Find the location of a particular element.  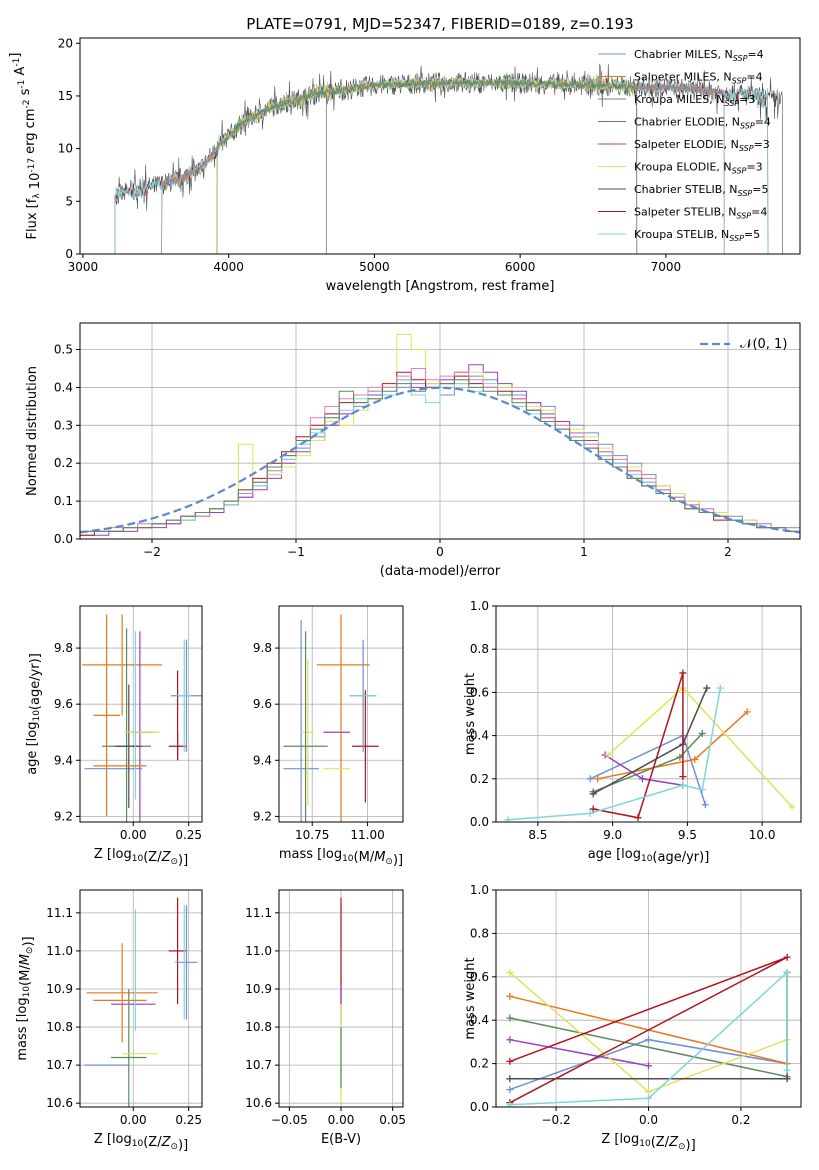

y-tick-label: 10.7 is located at coordinates (59, 1065).